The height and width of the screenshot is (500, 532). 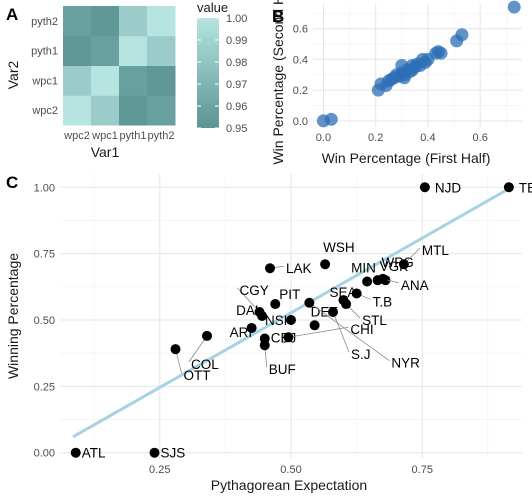 I want to click on data-point-nsh, so click(x=291, y=319).